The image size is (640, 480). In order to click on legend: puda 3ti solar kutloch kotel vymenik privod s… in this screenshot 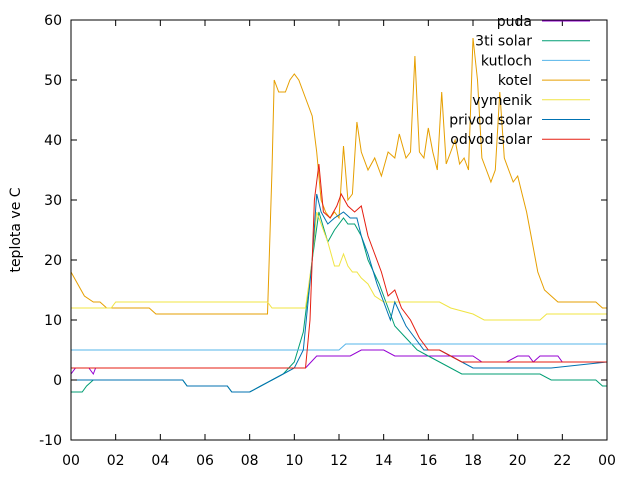, I will do `click(519, 81)`.